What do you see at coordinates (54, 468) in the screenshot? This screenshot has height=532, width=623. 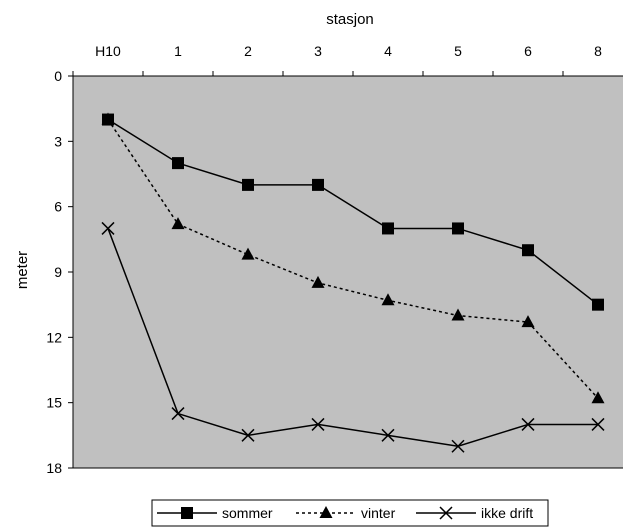 I see `y-tick-label: 18` at bounding box center [54, 468].